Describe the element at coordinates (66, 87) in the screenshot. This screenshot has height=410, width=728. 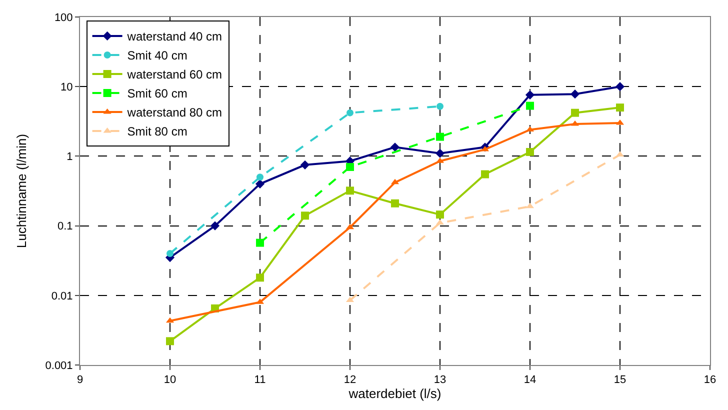
I see `y-tick-label: 10` at that location.